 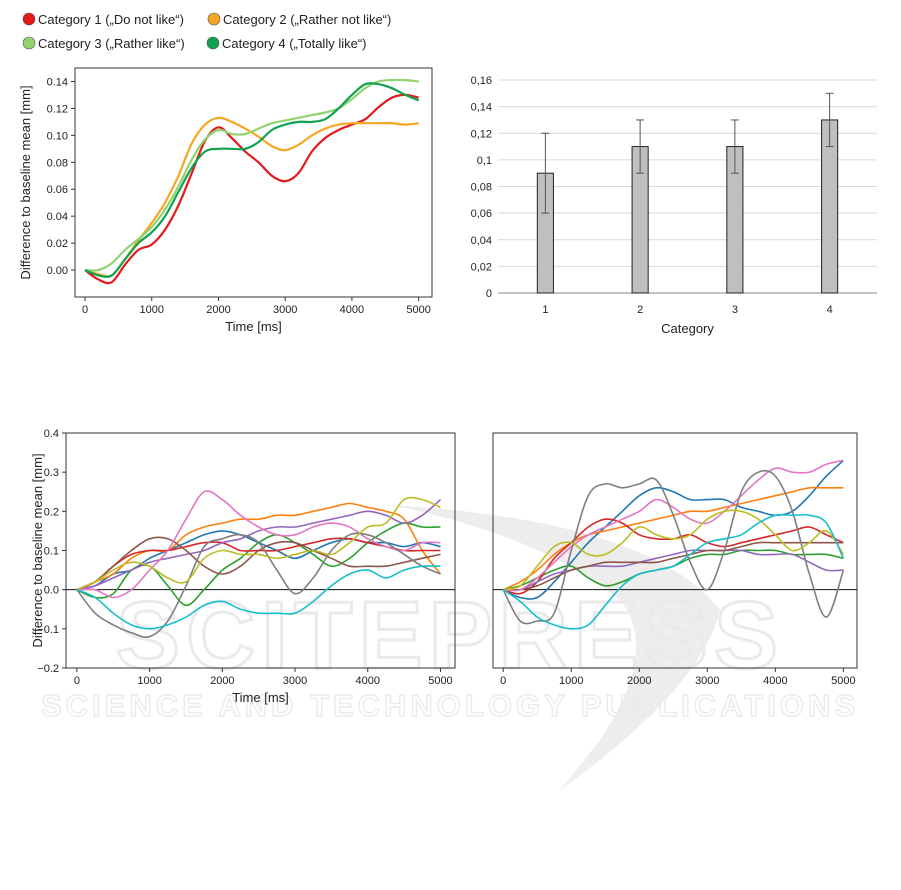 I want to click on y-tick-label: 0.1, so click(x=51, y=552).